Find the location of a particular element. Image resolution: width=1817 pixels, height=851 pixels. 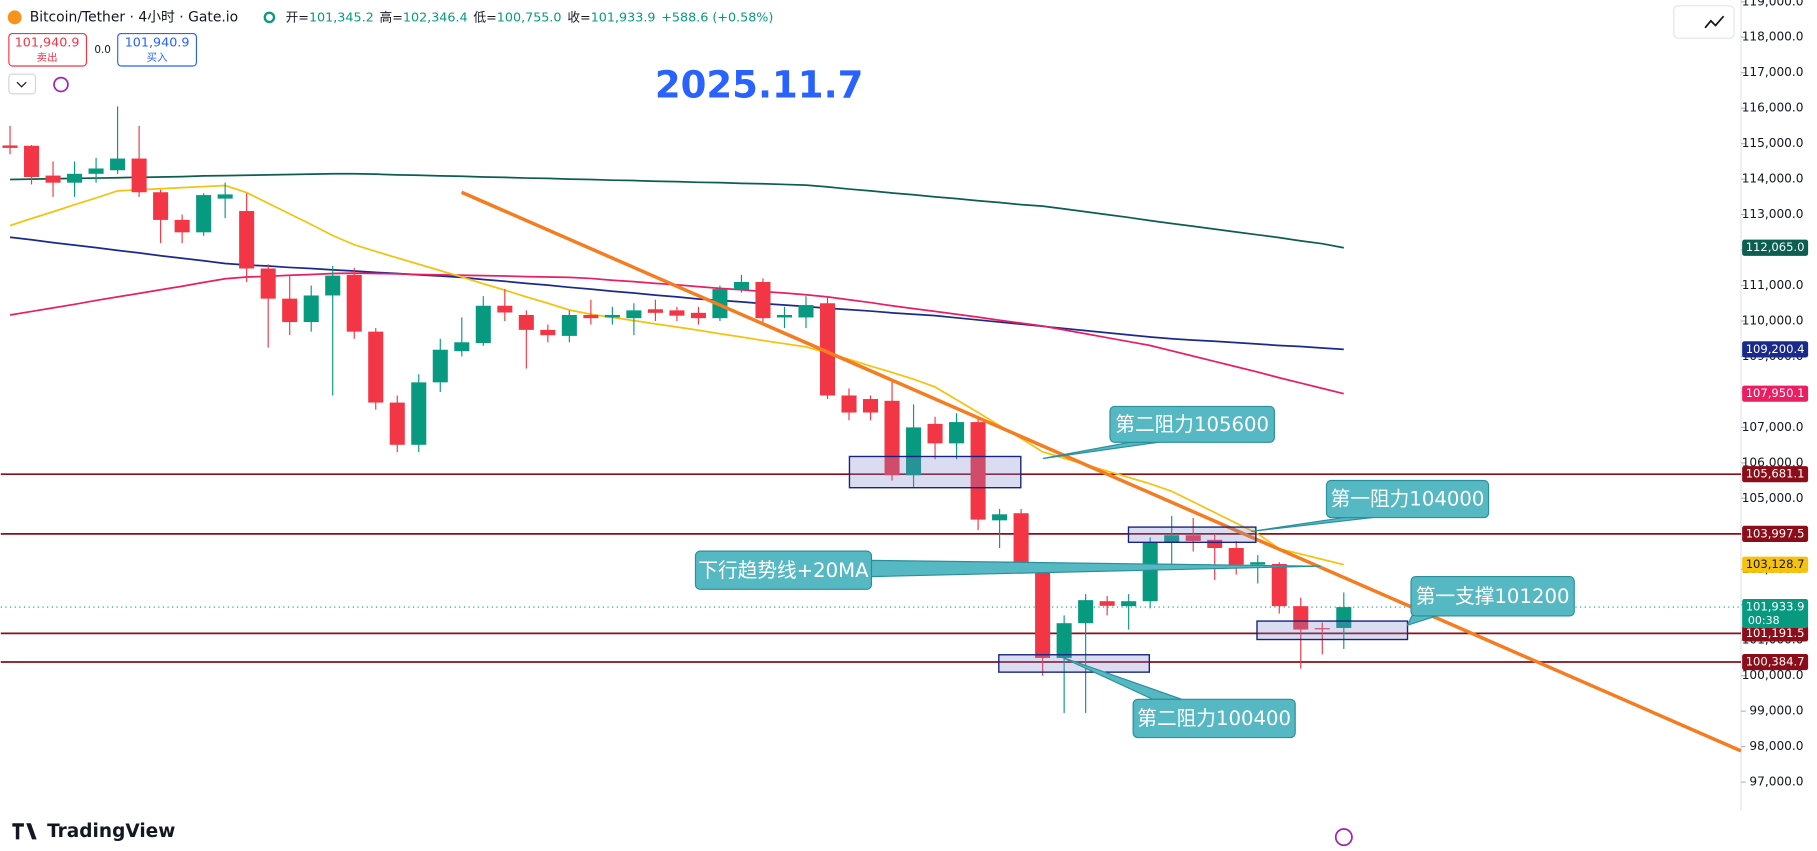

refresh-icon is located at coordinates (61, 84).